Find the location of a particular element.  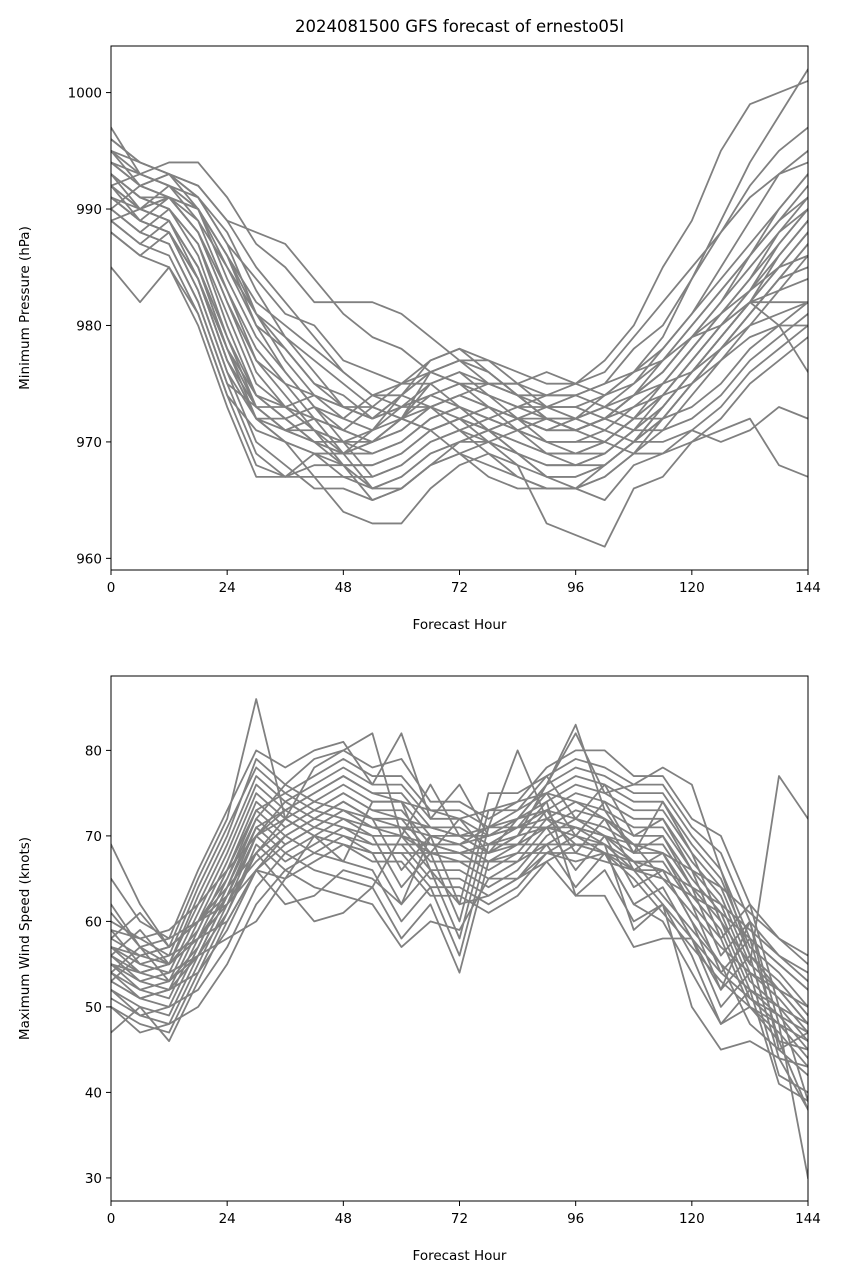

wind-x-tick-label: 144 is located at coordinates (808, 1219).